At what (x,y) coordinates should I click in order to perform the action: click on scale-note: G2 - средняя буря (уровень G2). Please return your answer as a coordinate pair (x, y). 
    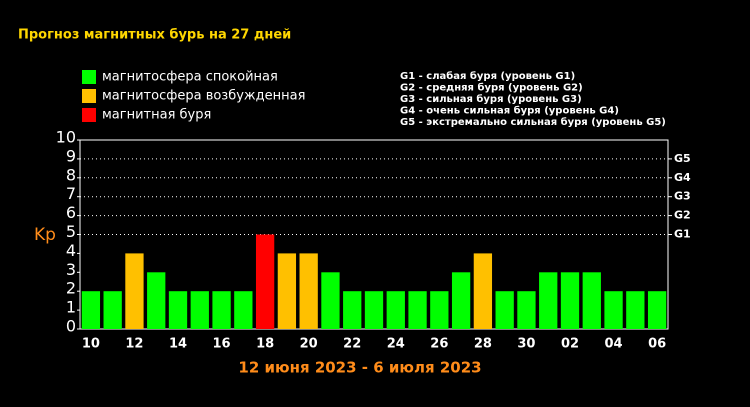
    Looking at the image, I should click on (491, 88).